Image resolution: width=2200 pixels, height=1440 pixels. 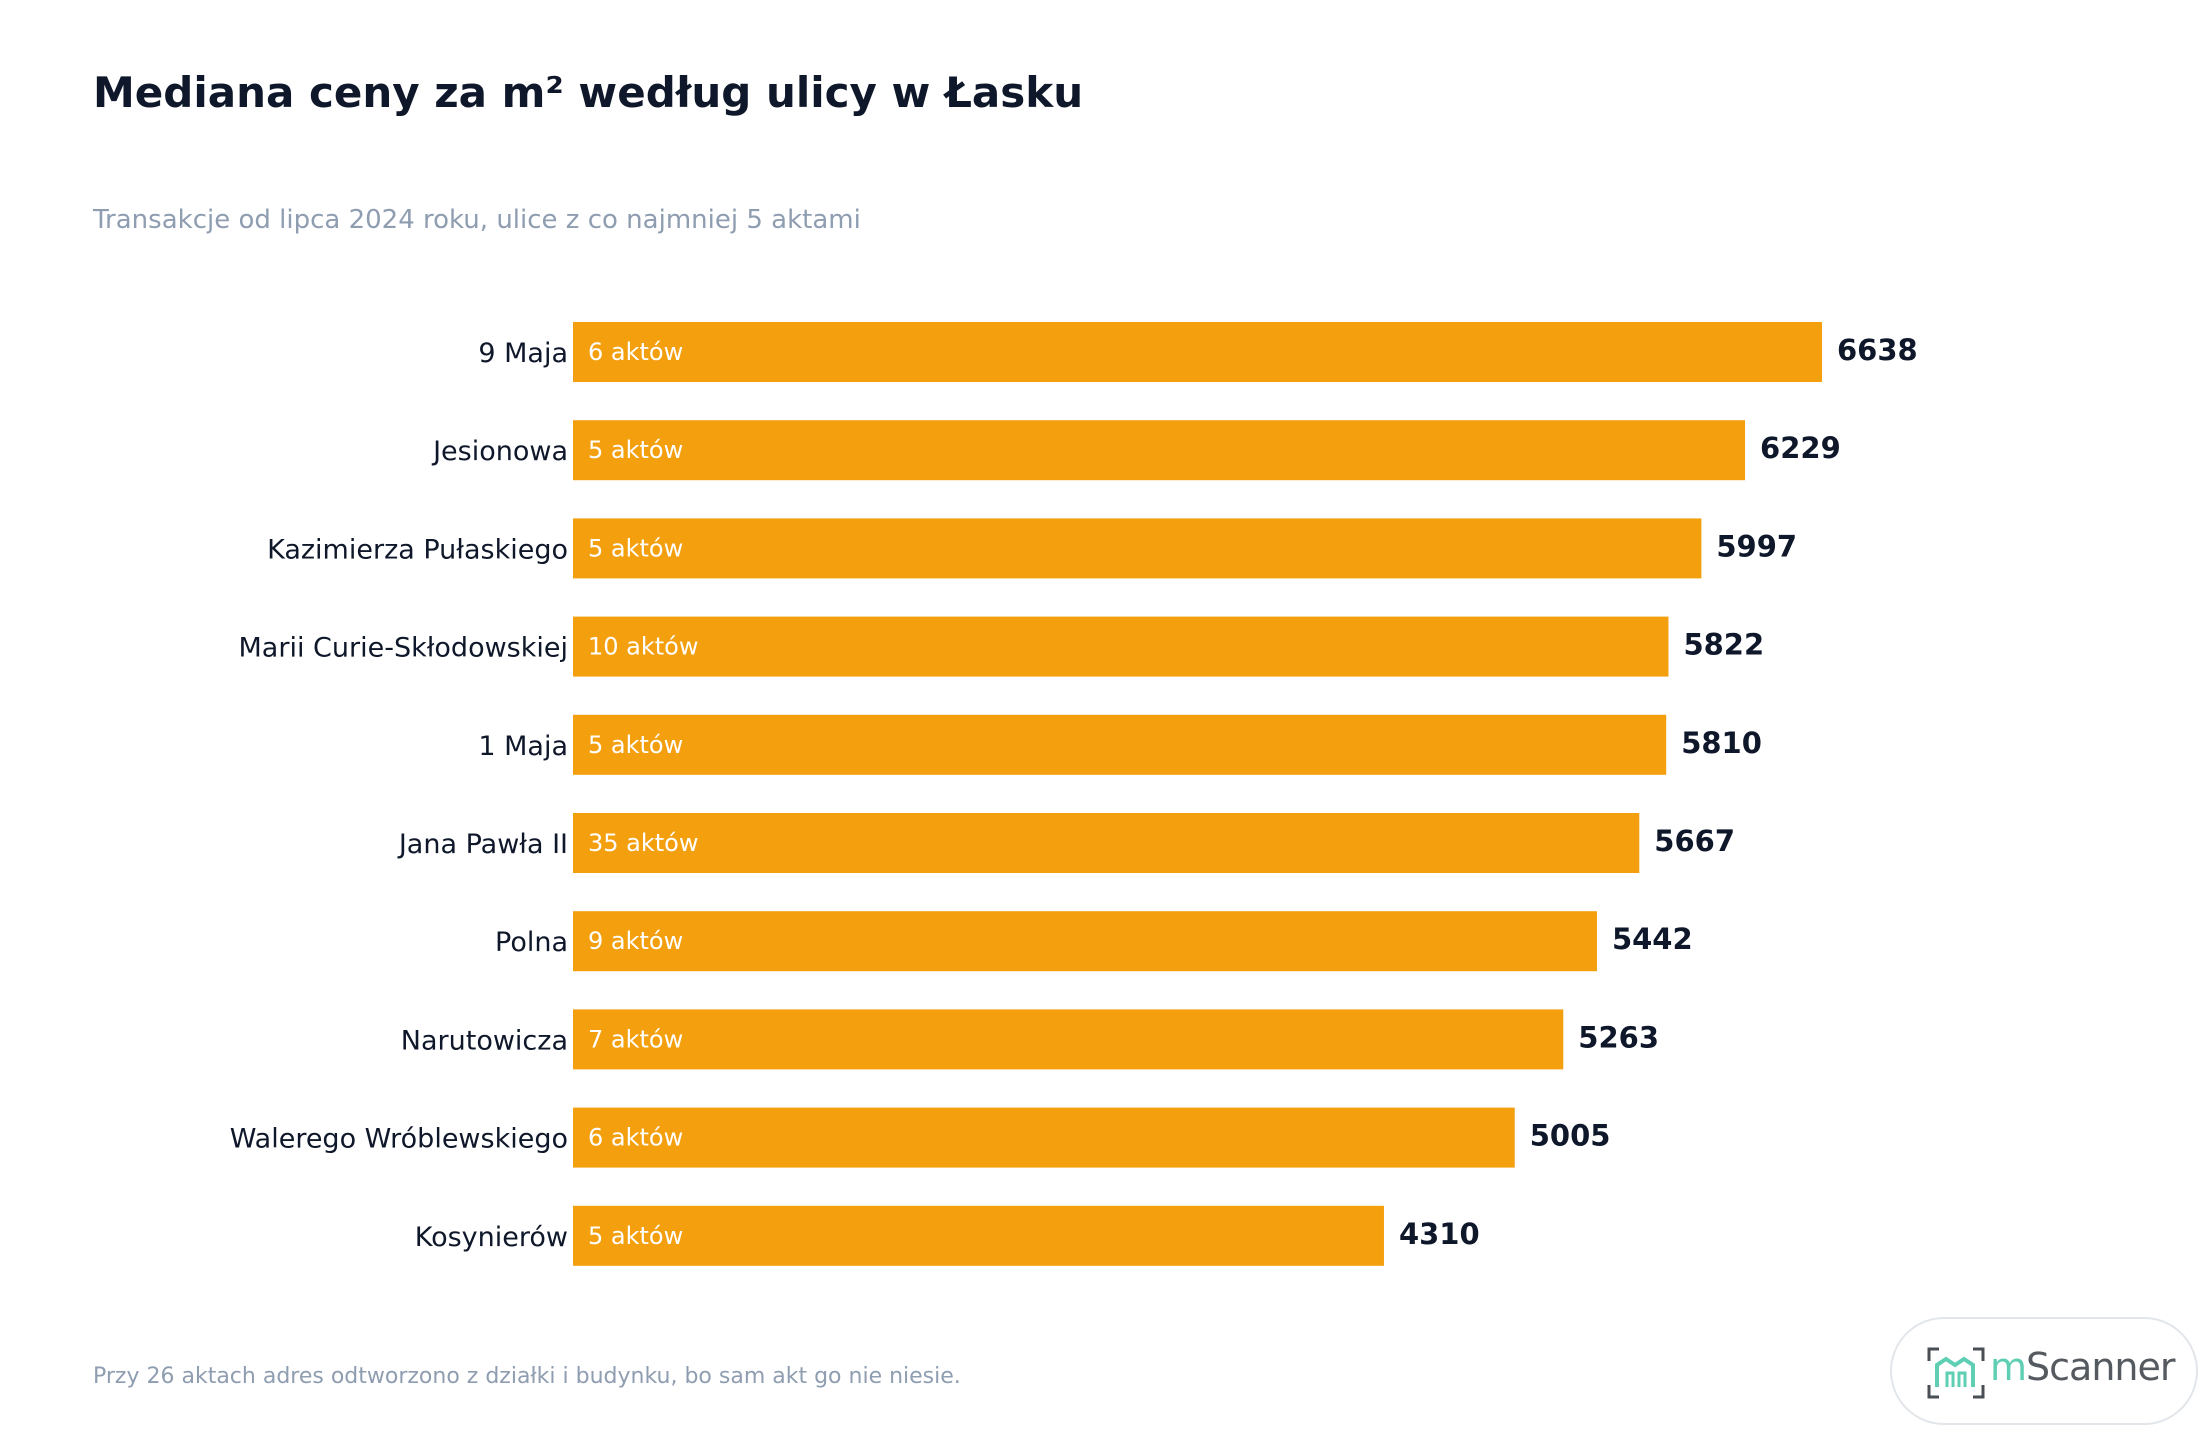 I want to click on logo-prefix: m, so click(x=2008, y=1367).